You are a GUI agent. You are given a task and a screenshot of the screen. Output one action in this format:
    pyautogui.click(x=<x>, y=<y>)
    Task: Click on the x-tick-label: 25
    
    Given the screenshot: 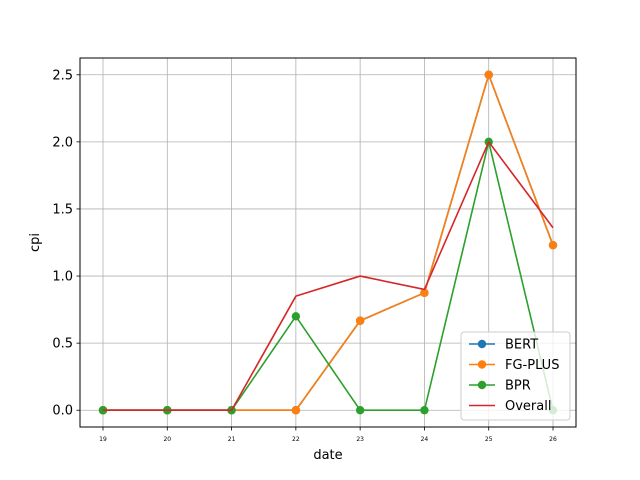 What is the action you would take?
    pyautogui.click(x=489, y=439)
    